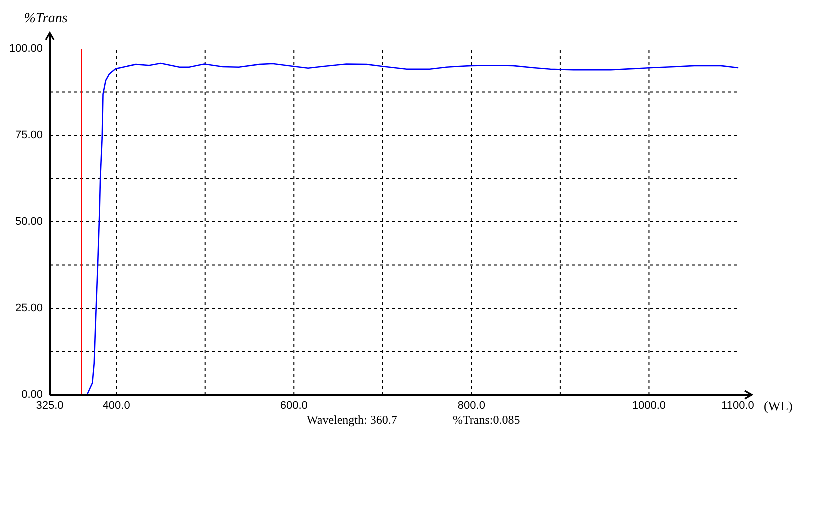 The height and width of the screenshot is (508, 820). Describe the element at coordinates (472, 406) in the screenshot. I see `x-tick-label: 800.0` at that location.